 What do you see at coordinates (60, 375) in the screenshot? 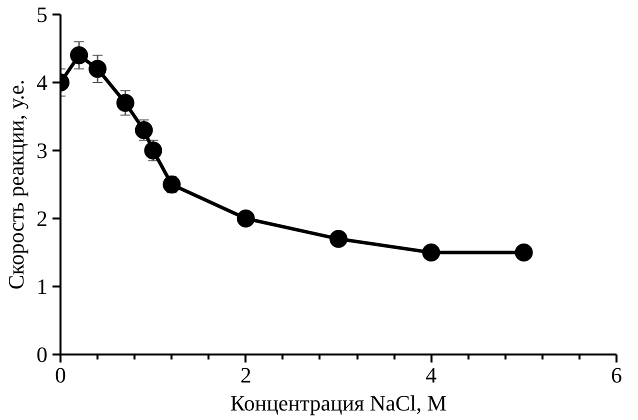
I see `x-tick-label: 0` at bounding box center [60, 375].